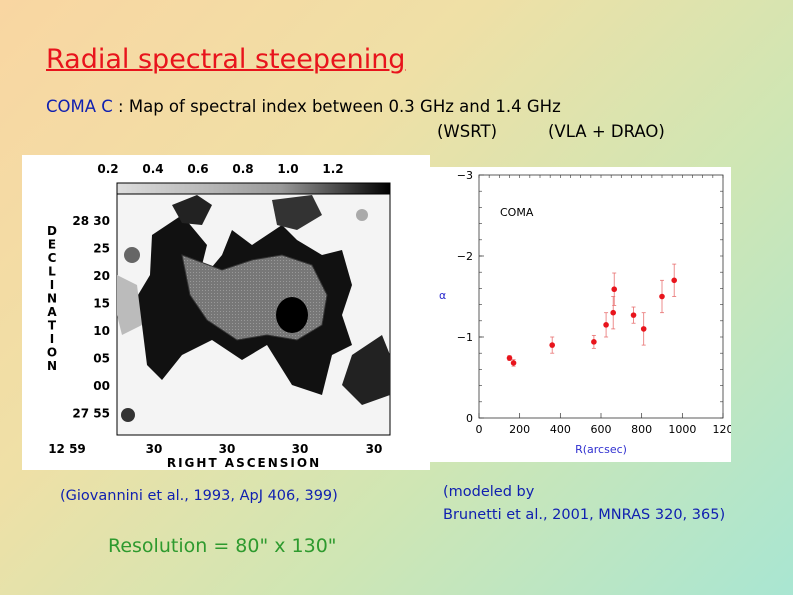  Describe the element at coordinates (222, 546) in the screenshot. I see `resolution-note: Resolution = 80" x 130"` at that location.